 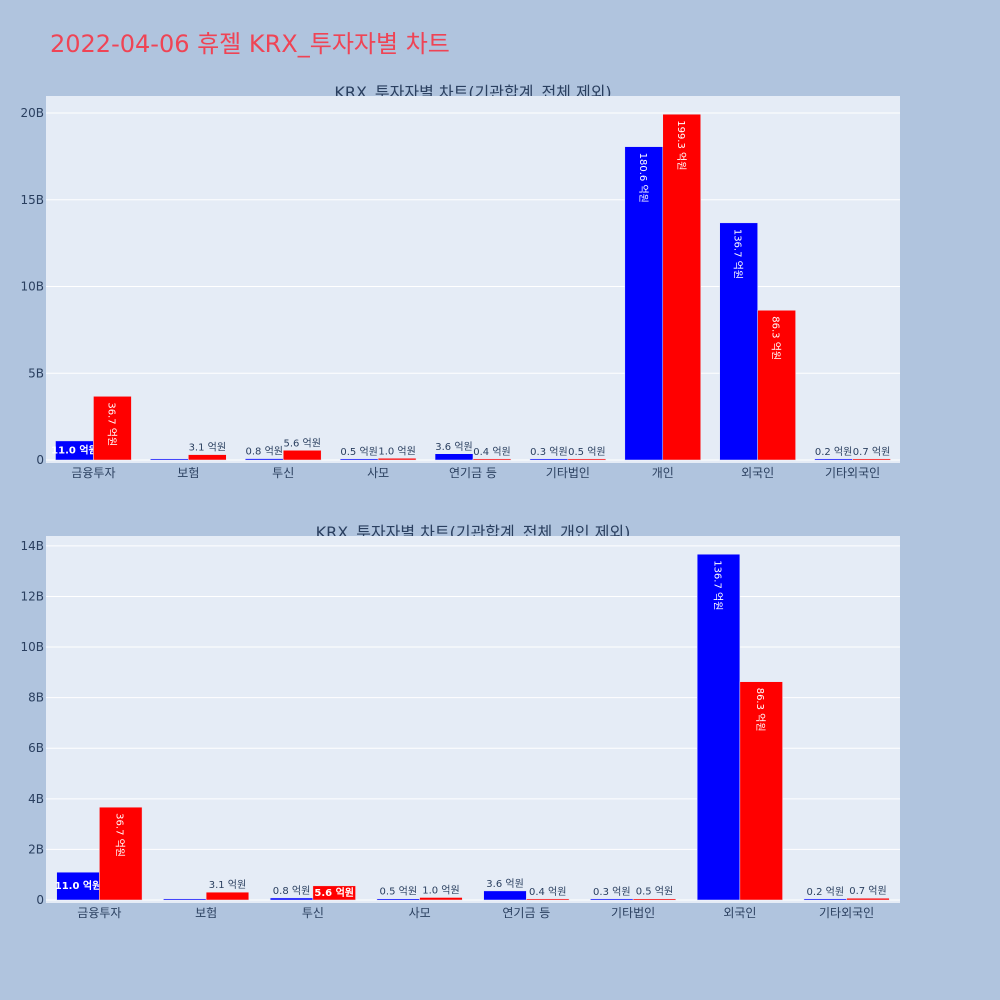 I want to click on y-tick-label: 14B, so click(x=32, y=546).